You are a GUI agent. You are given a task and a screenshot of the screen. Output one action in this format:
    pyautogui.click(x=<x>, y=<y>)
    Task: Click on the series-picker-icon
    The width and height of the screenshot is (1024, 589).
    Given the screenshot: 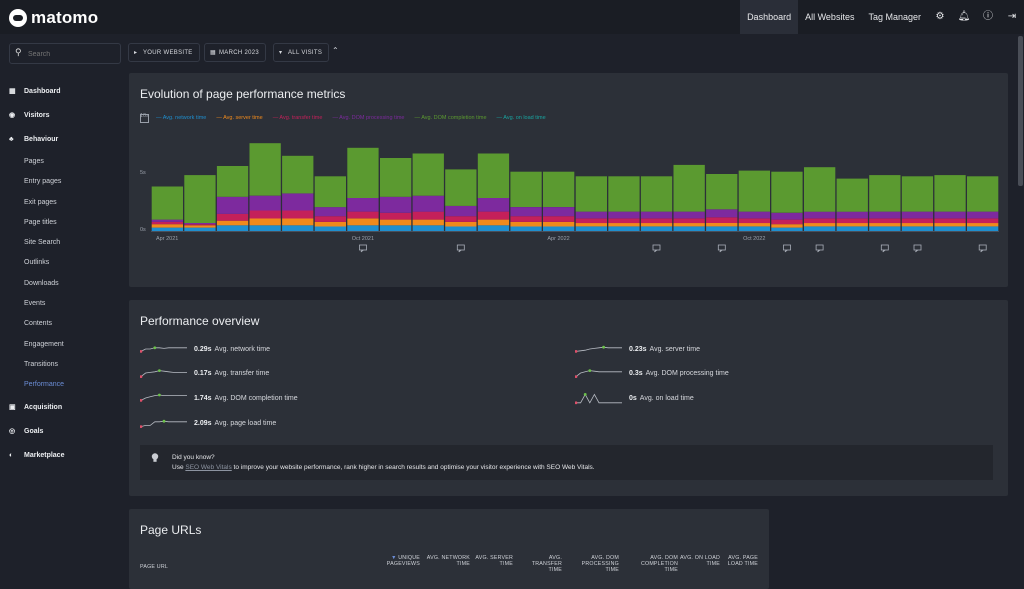 What is the action you would take?
    pyautogui.click(x=144, y=118)
    